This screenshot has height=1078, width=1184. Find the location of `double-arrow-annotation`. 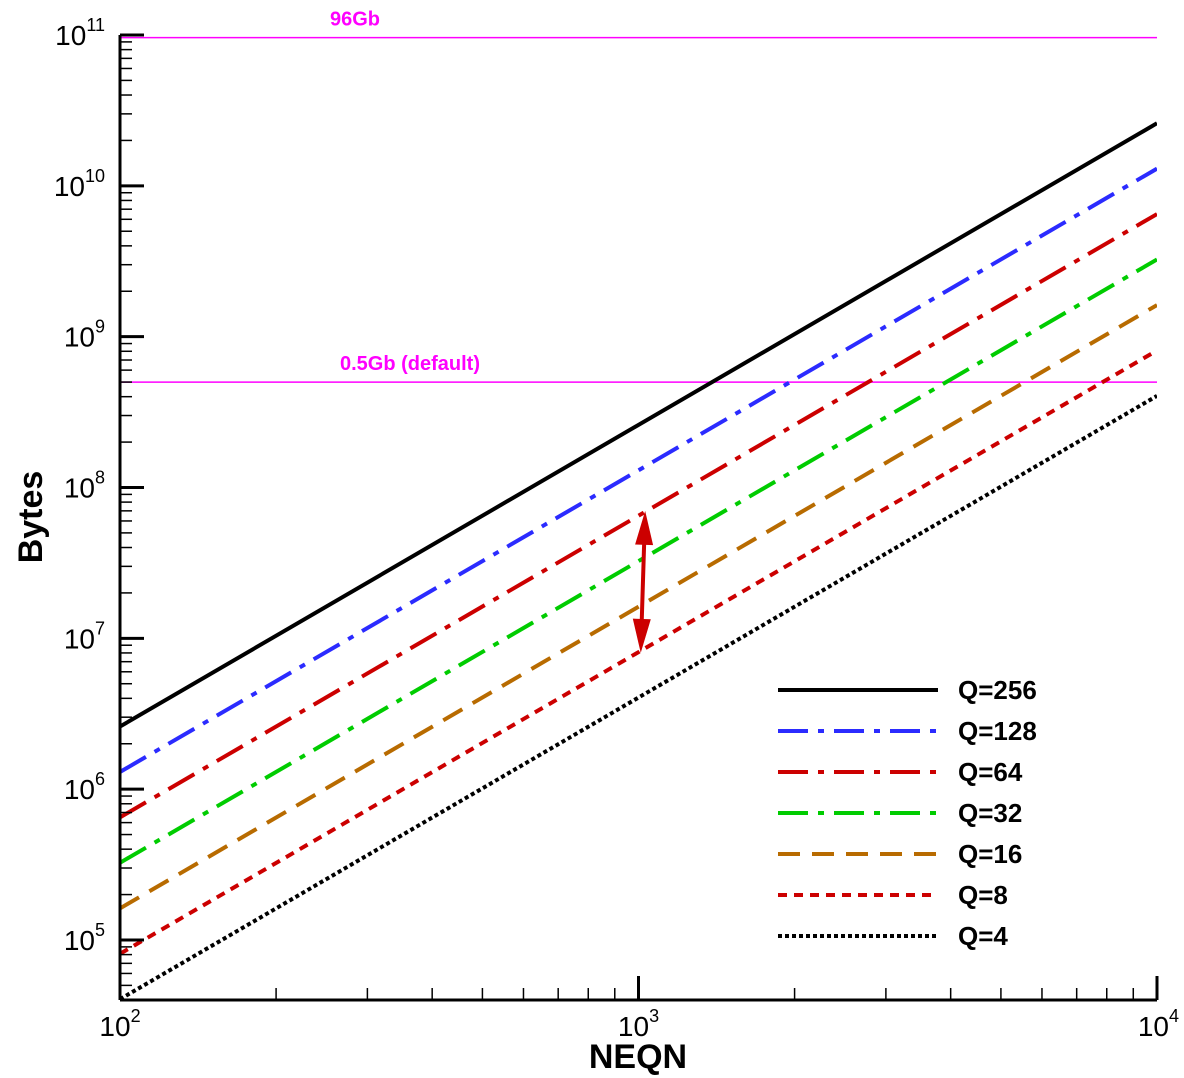

double-arrow-annotation is located at coordinates (643, 581).